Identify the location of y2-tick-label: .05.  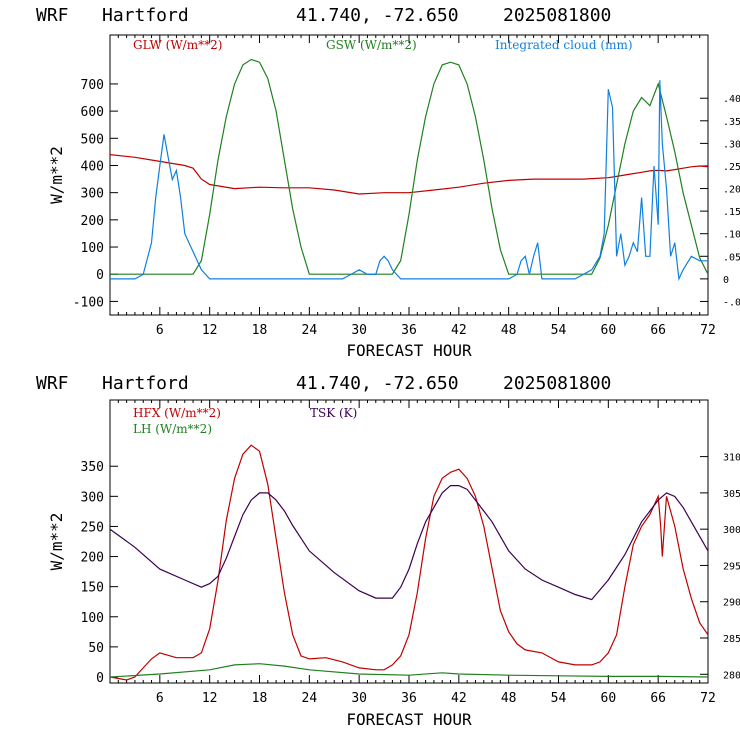
(731, 257).